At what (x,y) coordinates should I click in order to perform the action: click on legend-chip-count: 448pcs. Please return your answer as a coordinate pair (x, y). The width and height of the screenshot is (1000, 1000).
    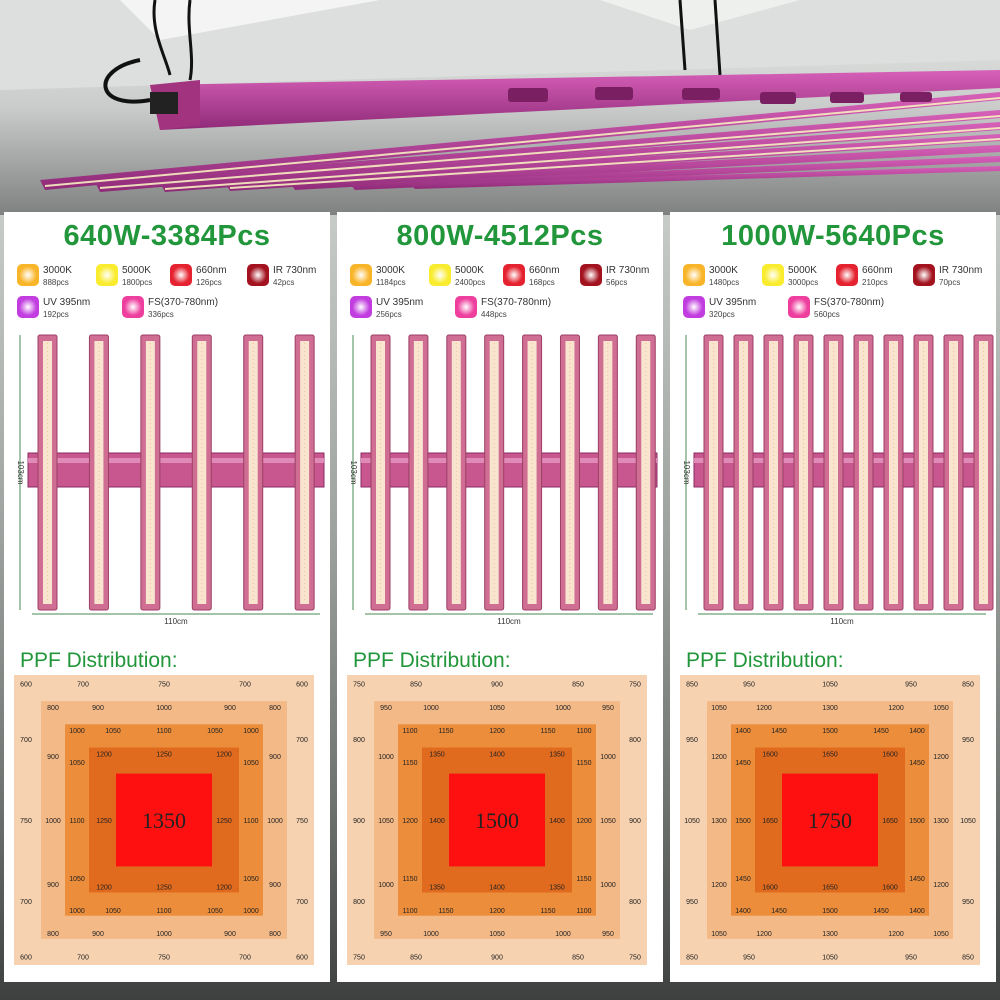
    Looking at the image, I should click on (494, 314).